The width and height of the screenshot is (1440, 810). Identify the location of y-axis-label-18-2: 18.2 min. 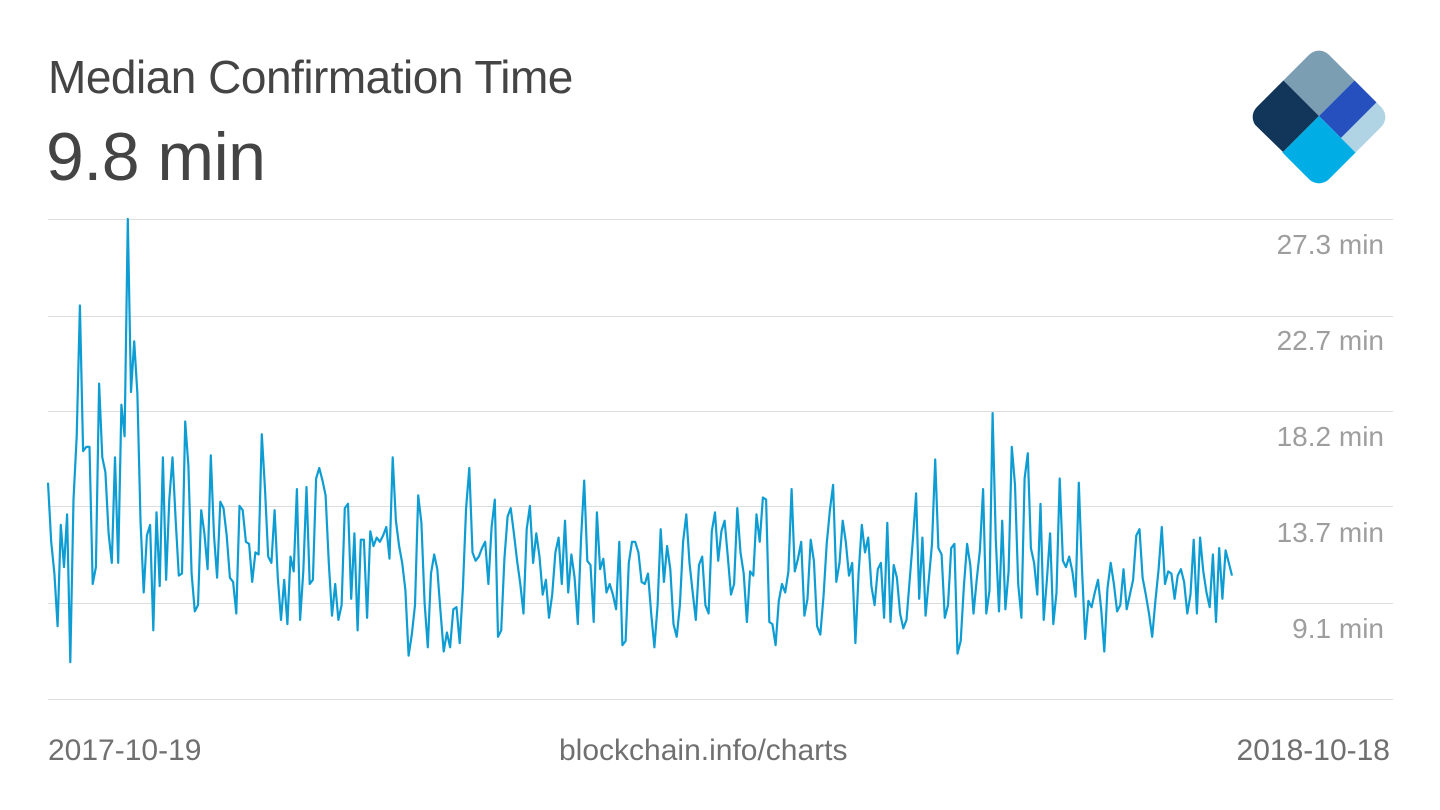
(1330, 436).